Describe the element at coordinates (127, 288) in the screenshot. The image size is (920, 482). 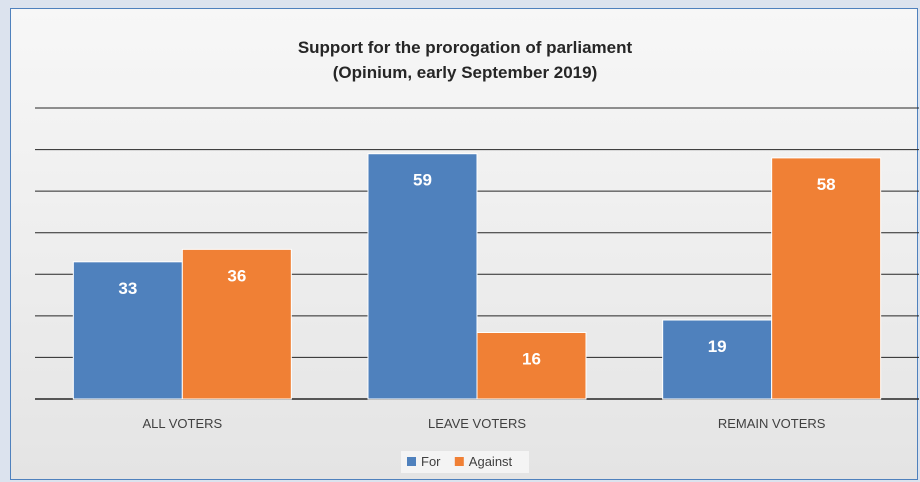
I see `data-label: 33` at that location.